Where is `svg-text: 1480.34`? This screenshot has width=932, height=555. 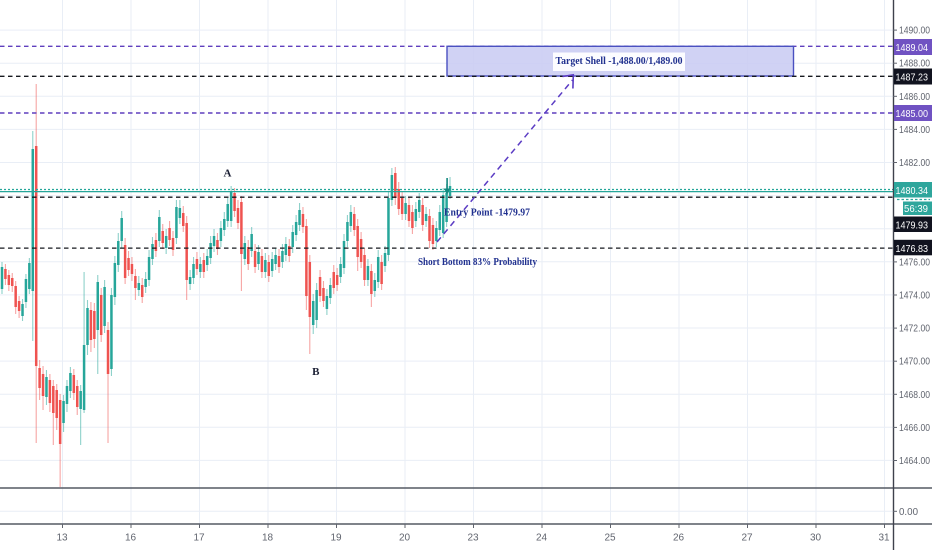
svg-text: 1480.34 is located at coordinates (912, 191).